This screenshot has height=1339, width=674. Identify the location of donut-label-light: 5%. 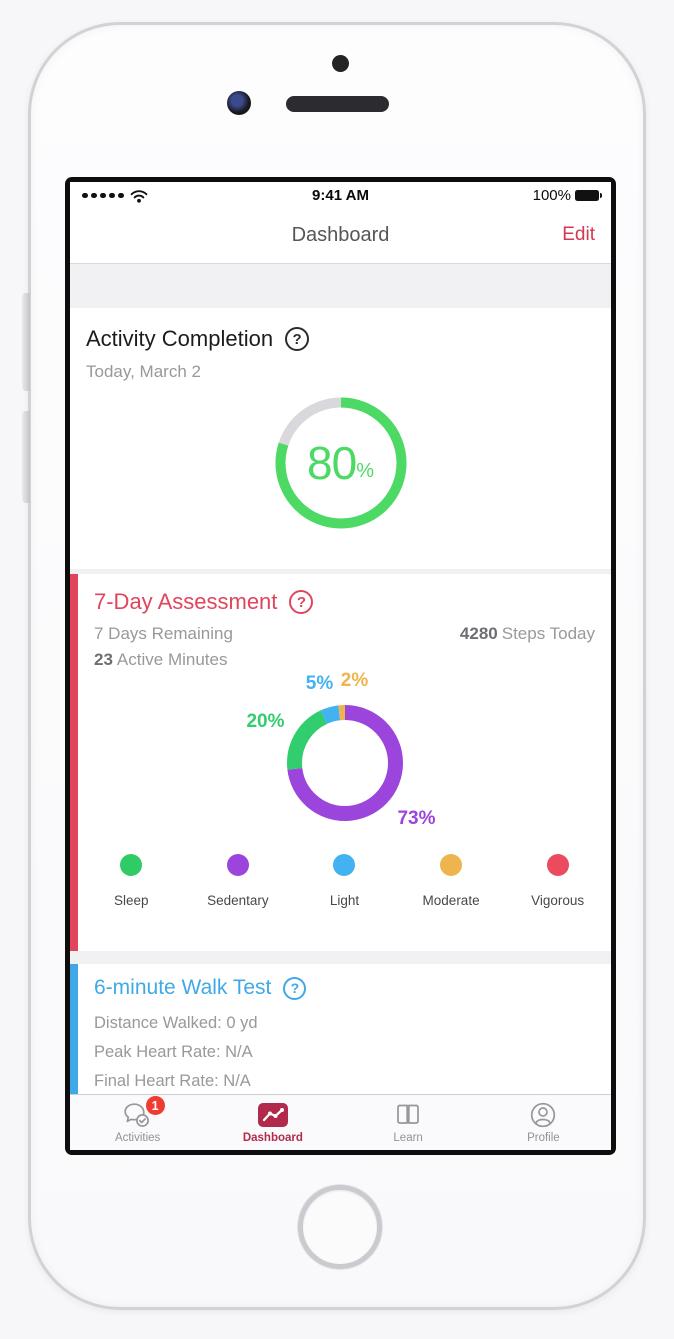
(319, 683).